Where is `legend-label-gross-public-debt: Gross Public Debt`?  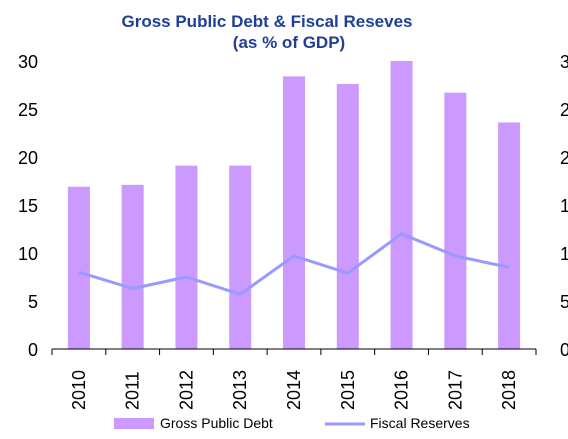 legend-label-gross-public-debt: Gross Public Debt is located at coordinates (216, 423).